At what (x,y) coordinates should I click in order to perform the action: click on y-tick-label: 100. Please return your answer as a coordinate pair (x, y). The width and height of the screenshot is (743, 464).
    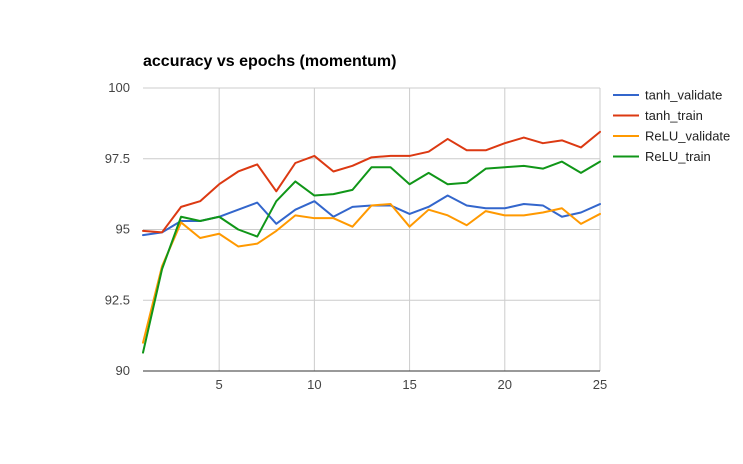
    Looking at the image, I should click on (119, 87).